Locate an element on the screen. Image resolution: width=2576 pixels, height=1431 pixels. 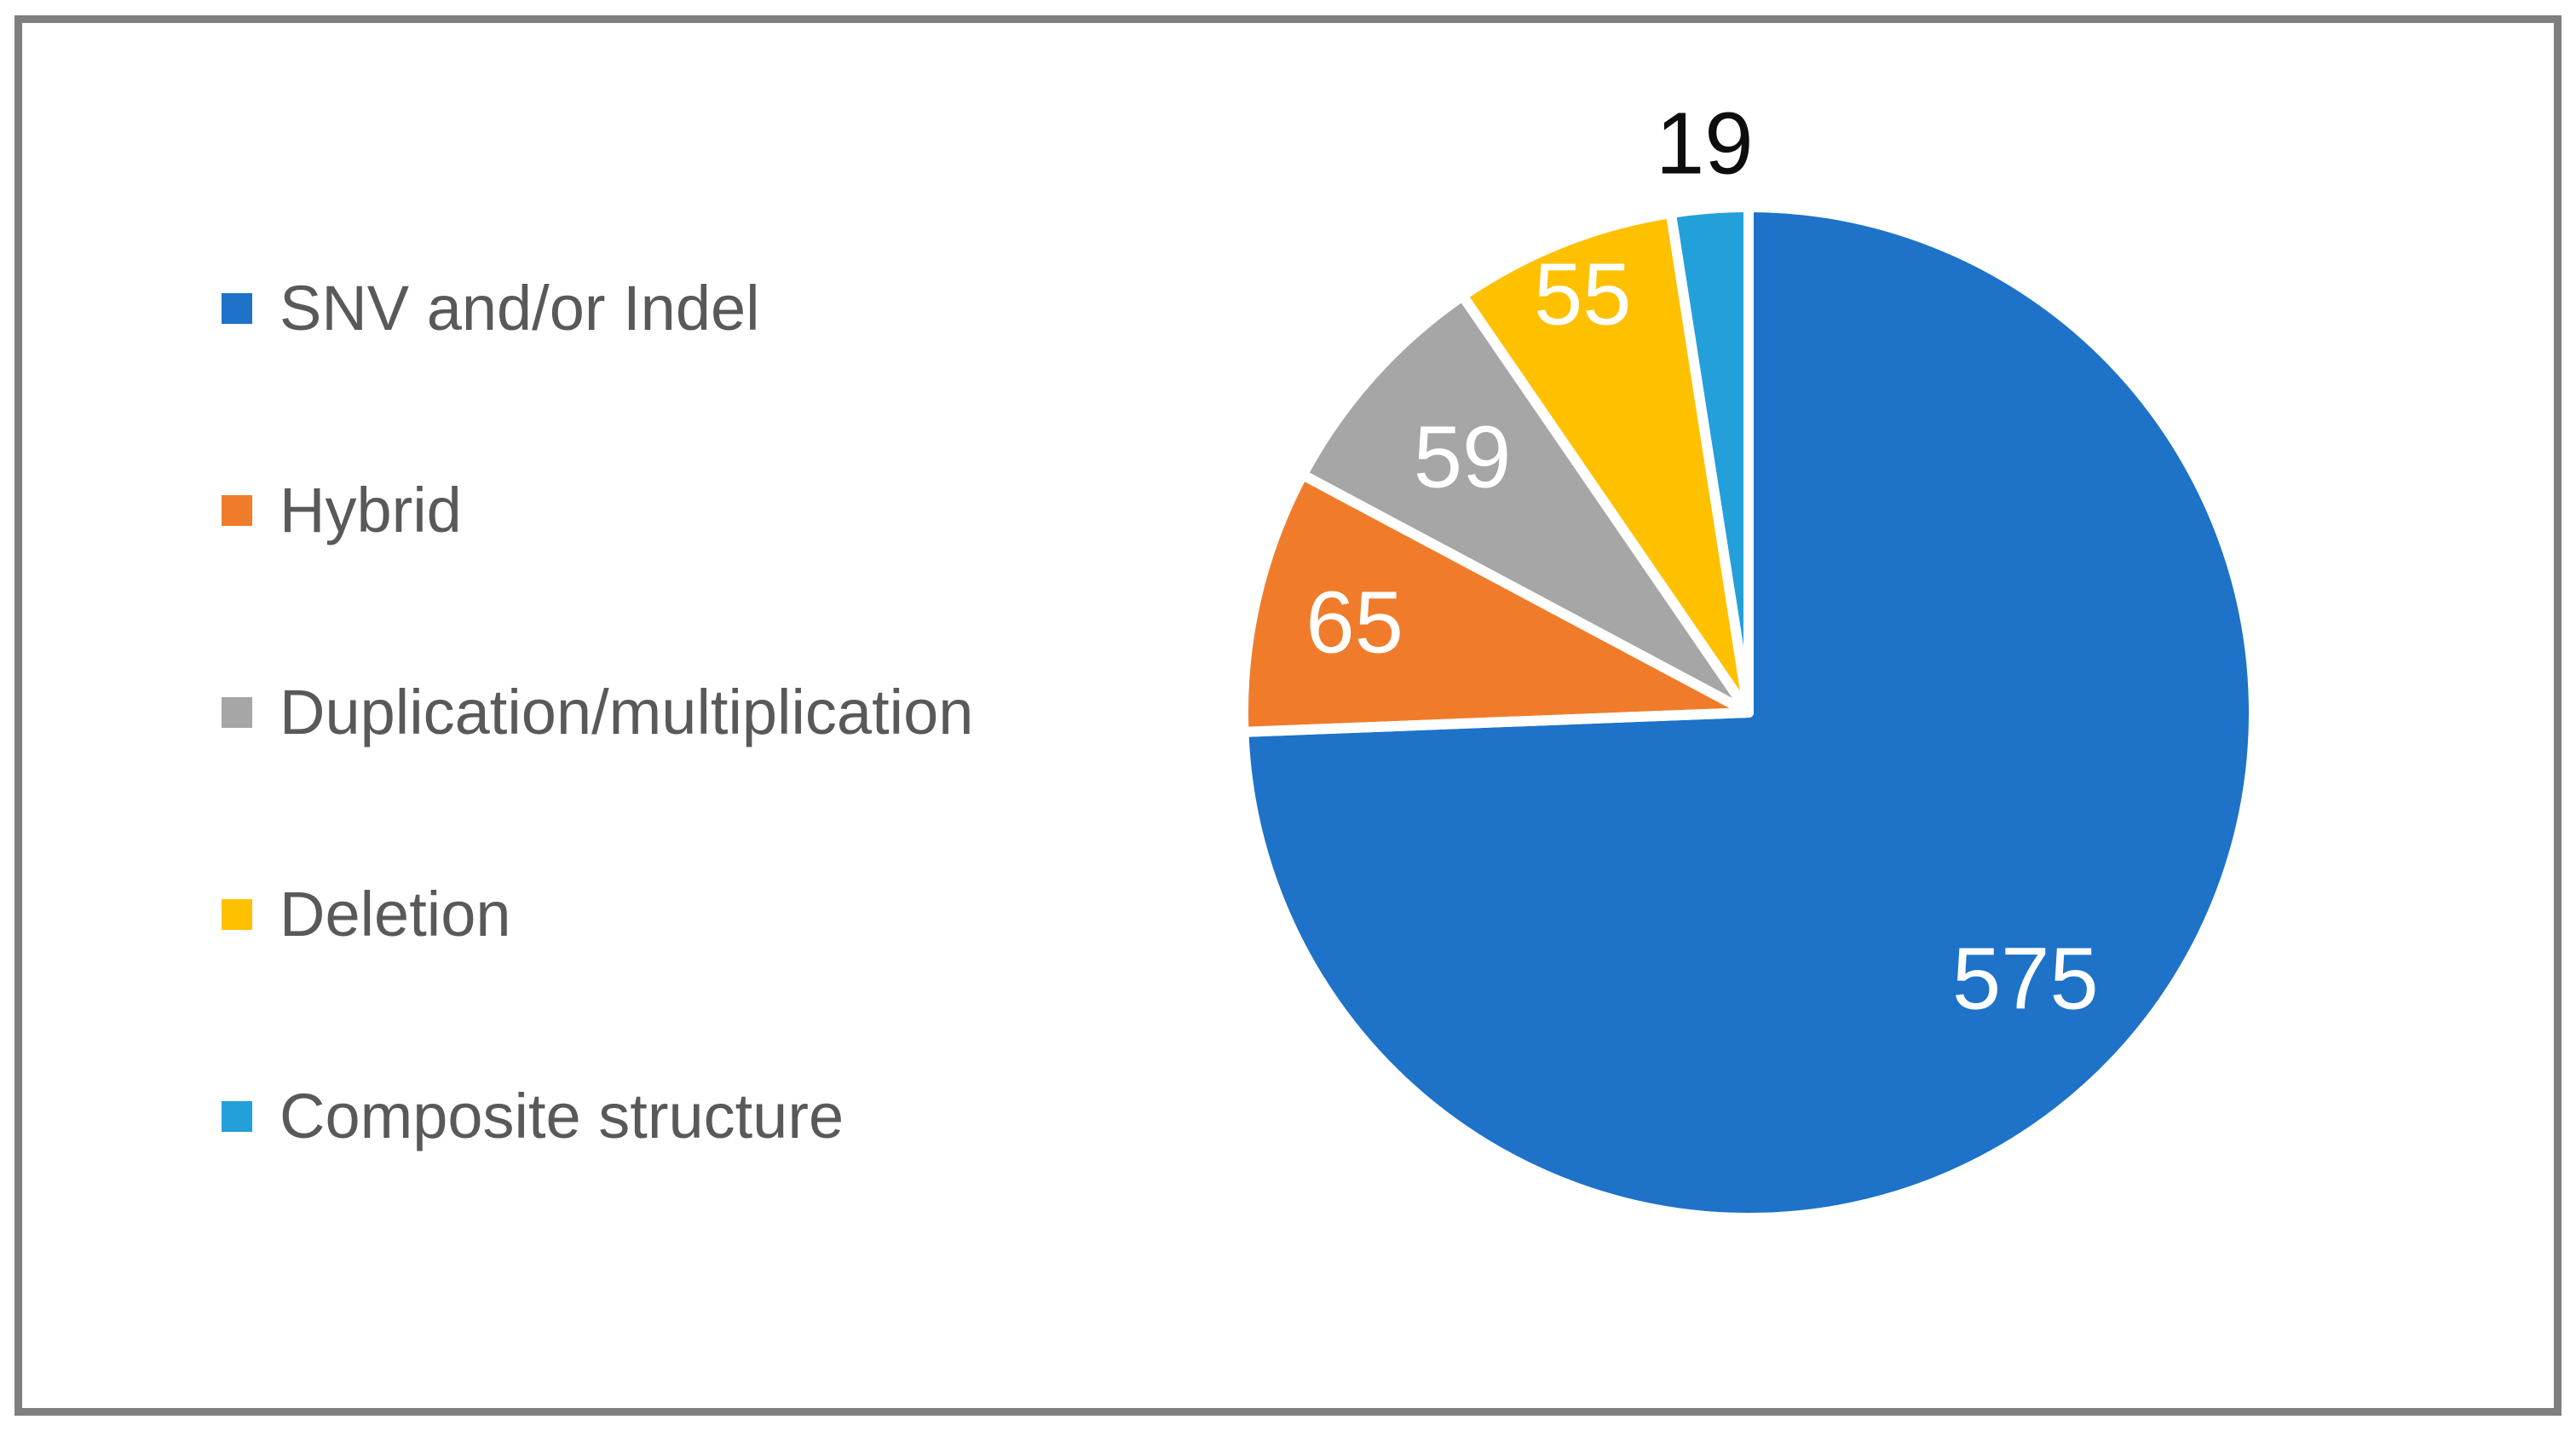
legend-label-composite: Composite structure is located at coordinates (561, 1116).